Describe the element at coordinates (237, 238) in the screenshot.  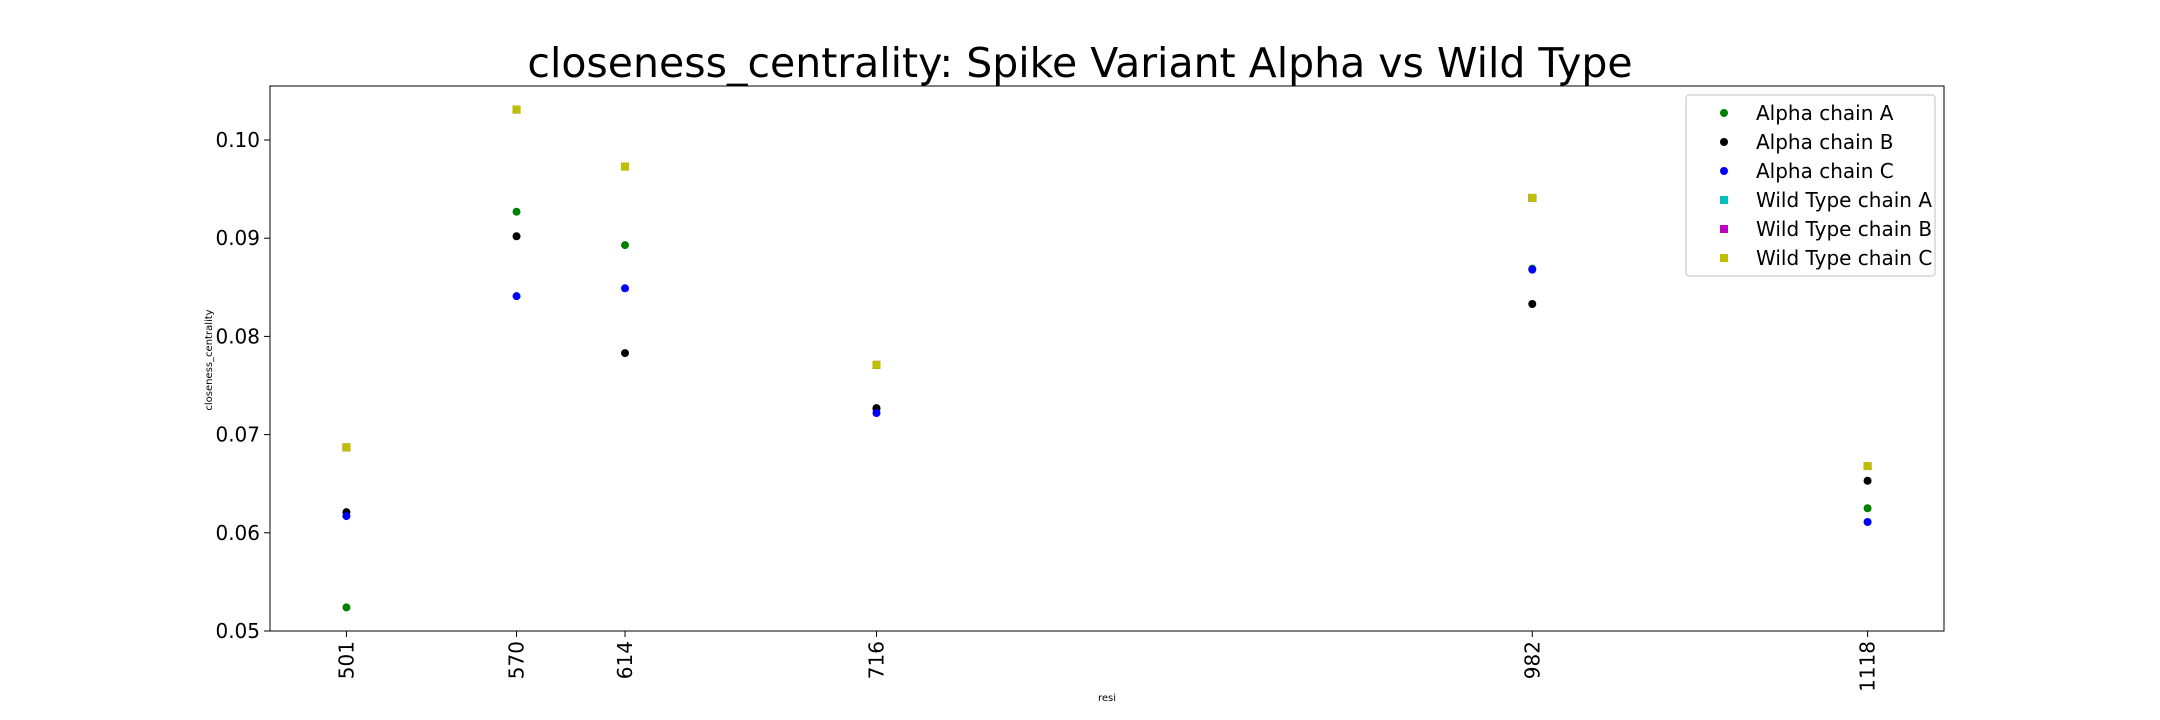
I see `y-tick-label: 0.09` at that location.